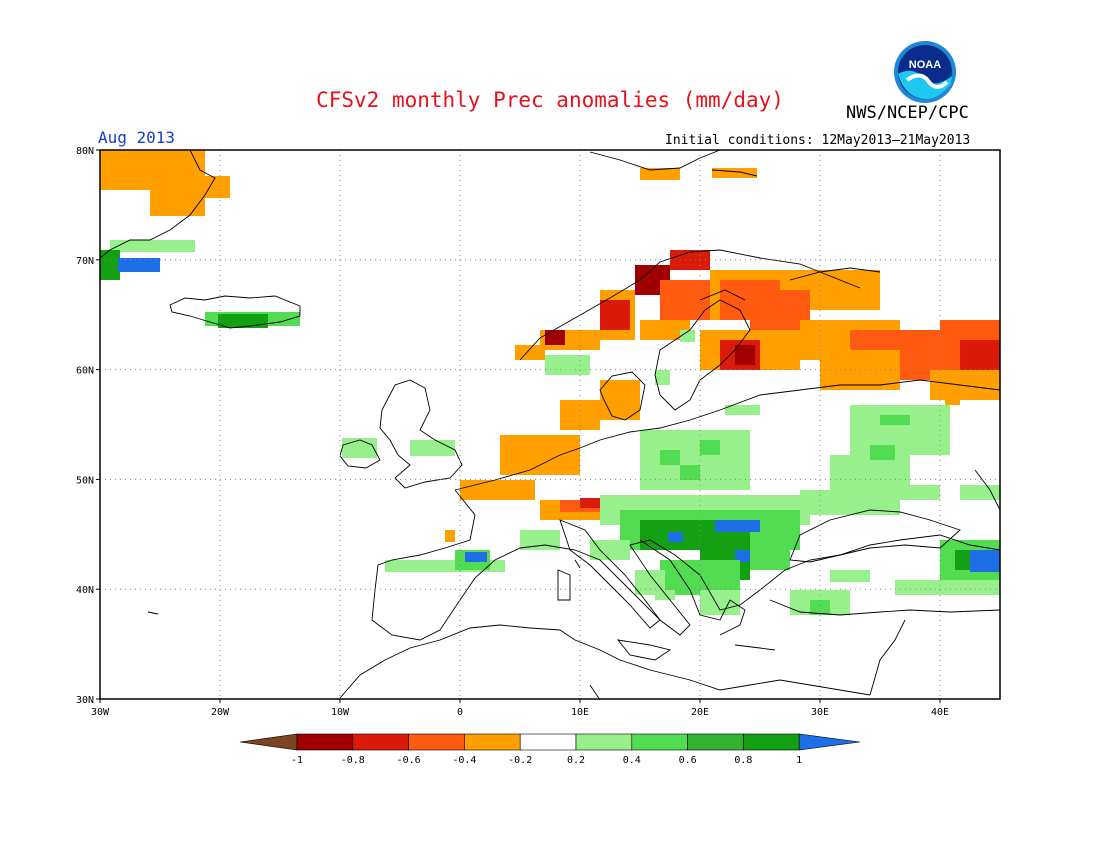  I want to click on lat-tick-label: 80N, so click(85, 151).